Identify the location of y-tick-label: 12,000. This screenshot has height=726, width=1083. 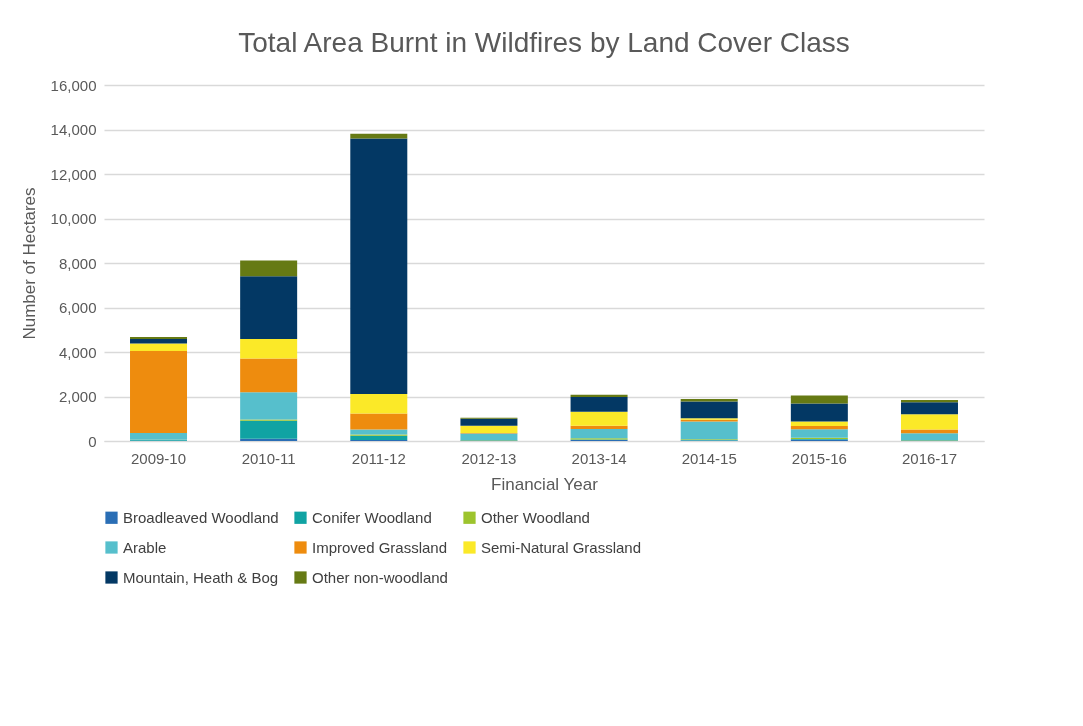
(73, 174).